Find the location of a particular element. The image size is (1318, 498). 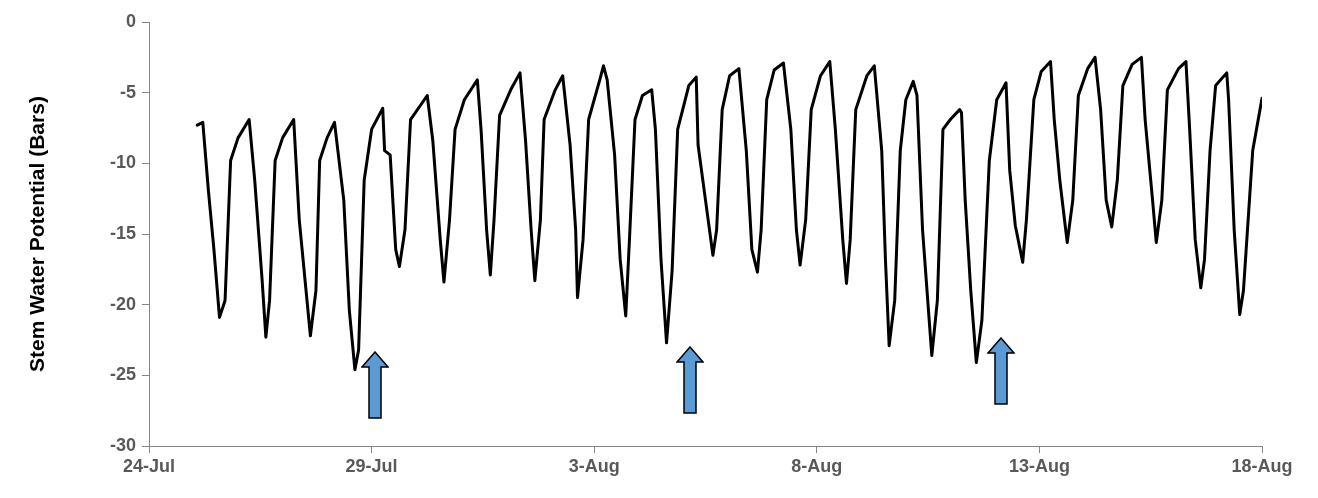

y-tick-label: -20 is located at coordinates (122, 303).